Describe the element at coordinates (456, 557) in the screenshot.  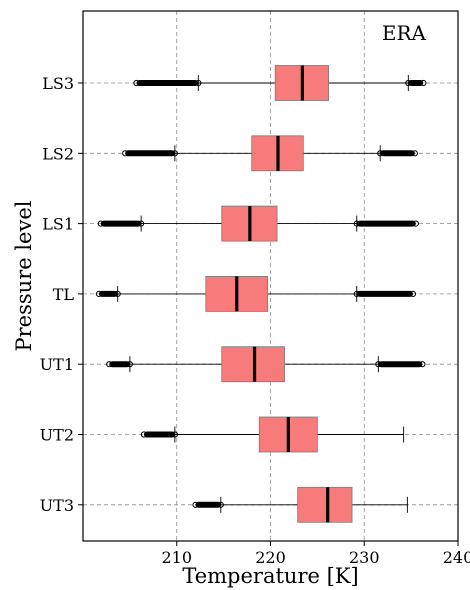
I see `x-tick-label: 240` at that location.